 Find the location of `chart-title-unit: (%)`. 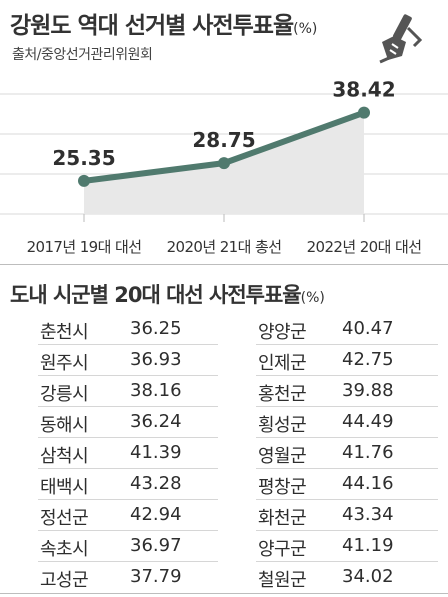

chart-title-unit: (%) is located at coordinates (305, 29).